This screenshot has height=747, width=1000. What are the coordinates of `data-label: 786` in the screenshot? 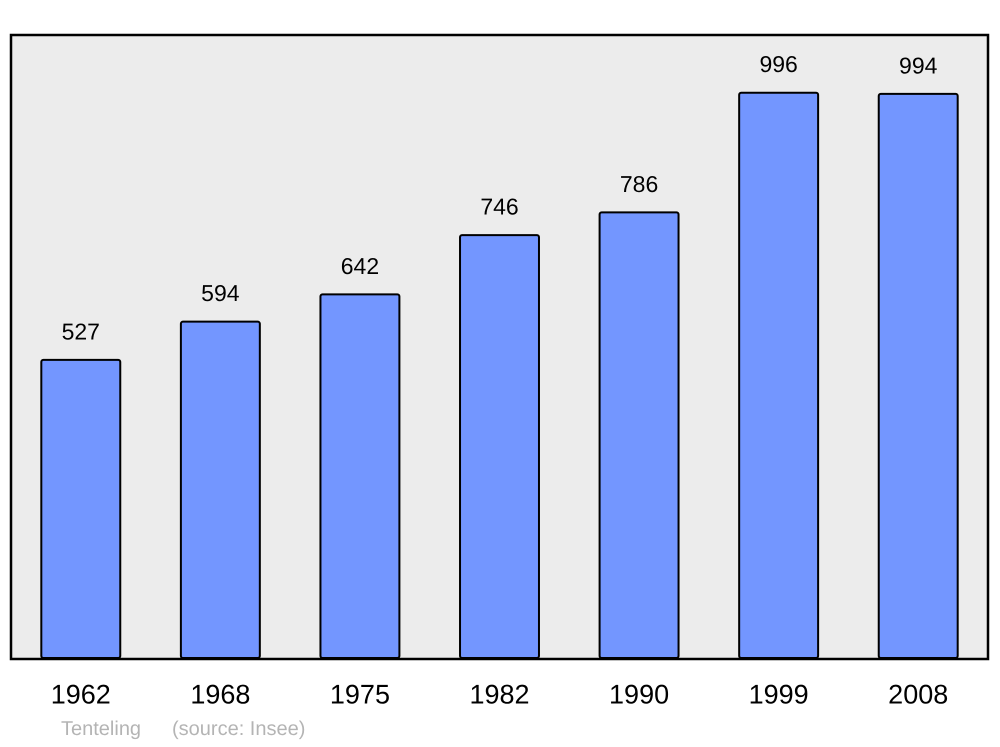 It's located at (639, 183).